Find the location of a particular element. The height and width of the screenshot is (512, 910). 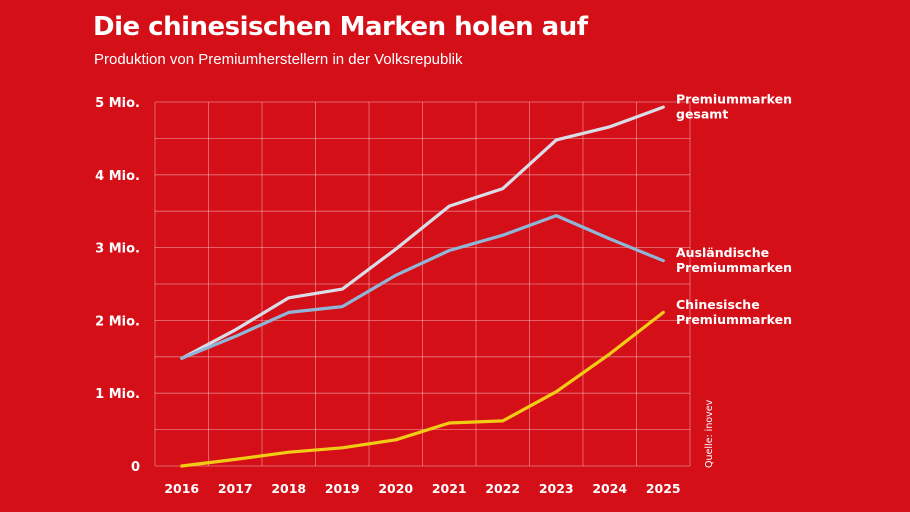

source-note: Quelle: inovev is located at coordinates (709, 433).